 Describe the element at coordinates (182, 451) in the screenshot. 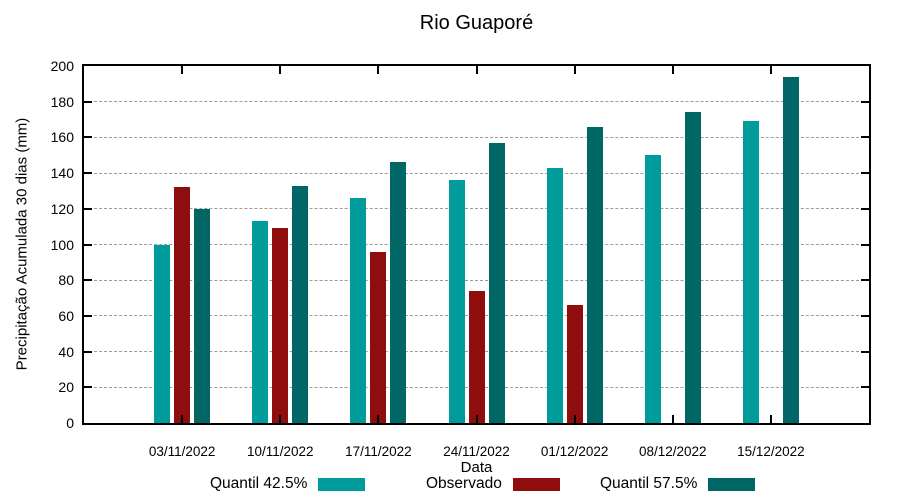

I see `x-tick-label-0: 03/11/2022` at that location.